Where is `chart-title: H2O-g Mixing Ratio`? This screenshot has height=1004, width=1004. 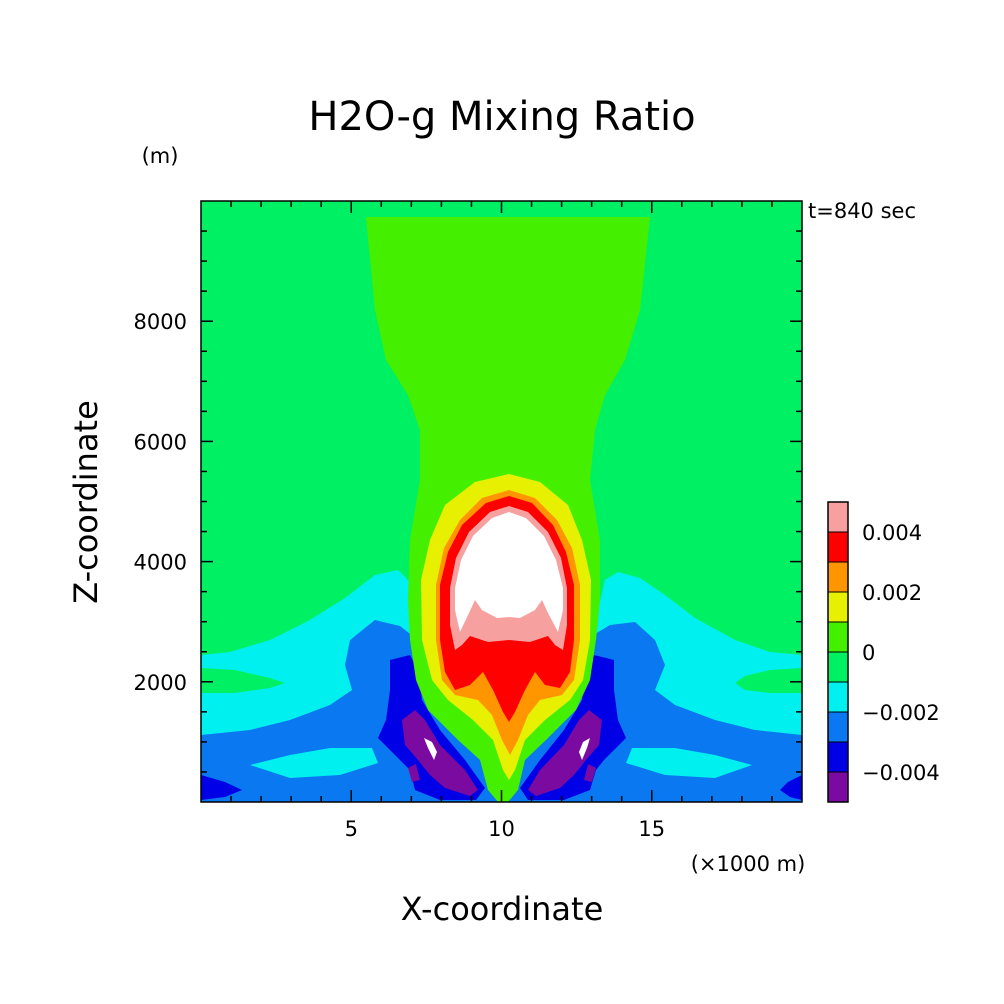 chart-title: H2O-g Mixing Ratio is located at coordinates (501, 117).